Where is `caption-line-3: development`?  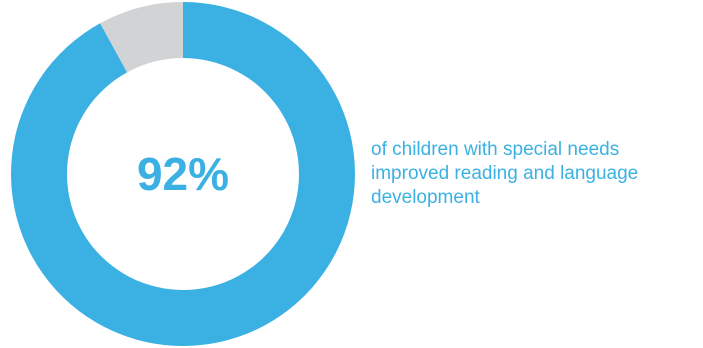
caption-line-3: development is located at coordinates (425, 197).